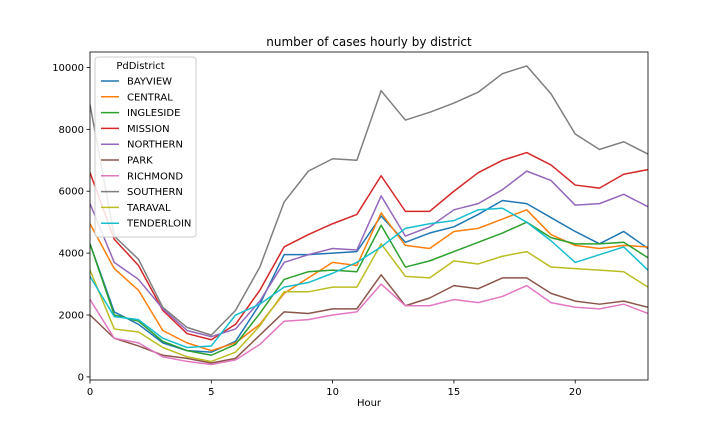 The height and width of the screenshot is (436, 720). What do you see at coordinates (71, 316) in the screenshot?
I see `y-tick-label: 2000` at bounding box center [71, 316].